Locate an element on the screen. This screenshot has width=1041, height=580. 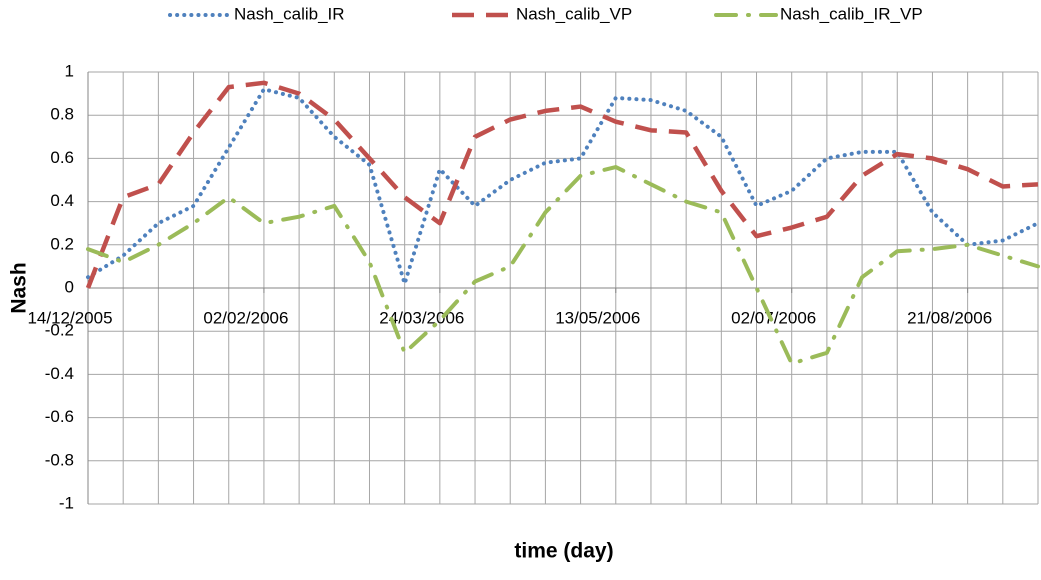
y-tick-label: 0.2 is located at coordinates (62, 243).